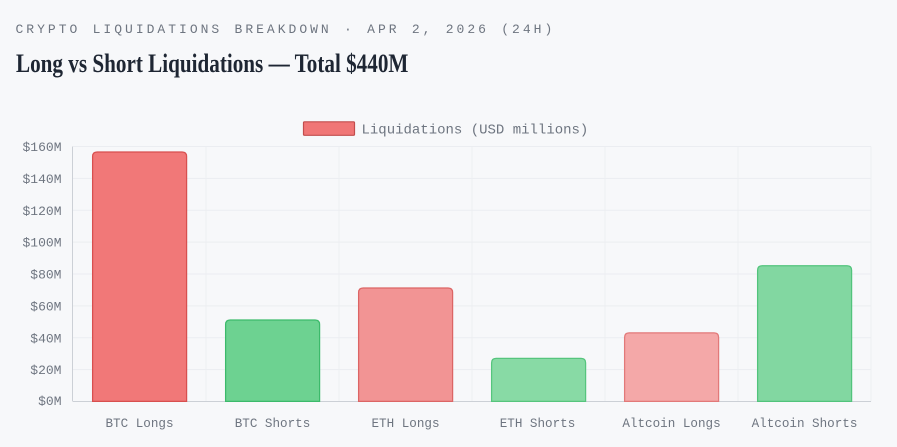 Image resolution: width=897 pixels, height=447 pixels. I want to click on svg-text: $160M, so click(41, 147).